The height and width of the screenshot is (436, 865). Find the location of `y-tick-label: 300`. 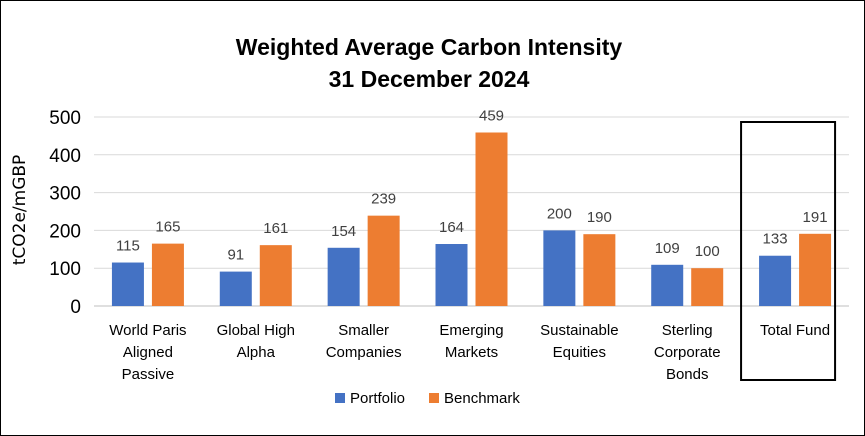

y-tick-label: 300 is located at coordinates (65, 194).